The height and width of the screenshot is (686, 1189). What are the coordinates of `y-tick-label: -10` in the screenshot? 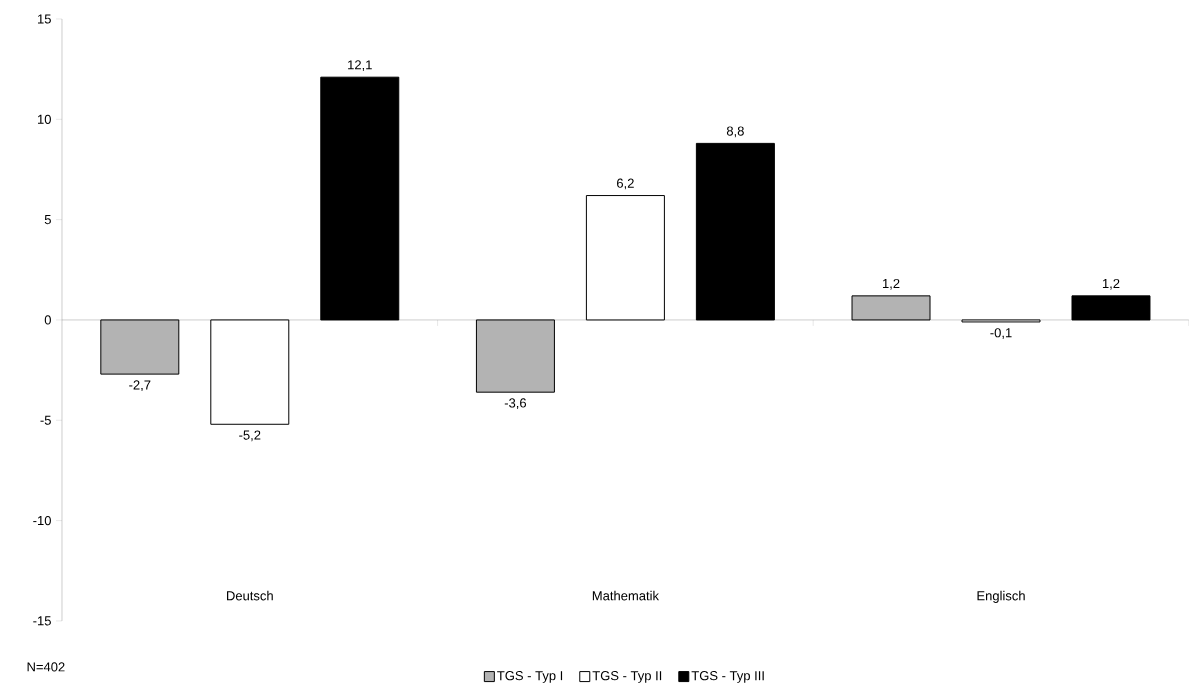 It's located at (42, 520).